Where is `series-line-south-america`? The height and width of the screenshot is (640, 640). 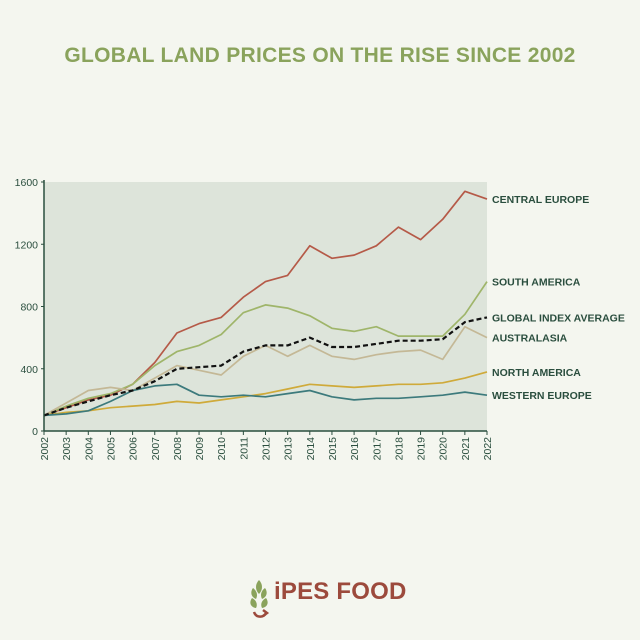
series-line-south-america is located at coordinates (265, 349).